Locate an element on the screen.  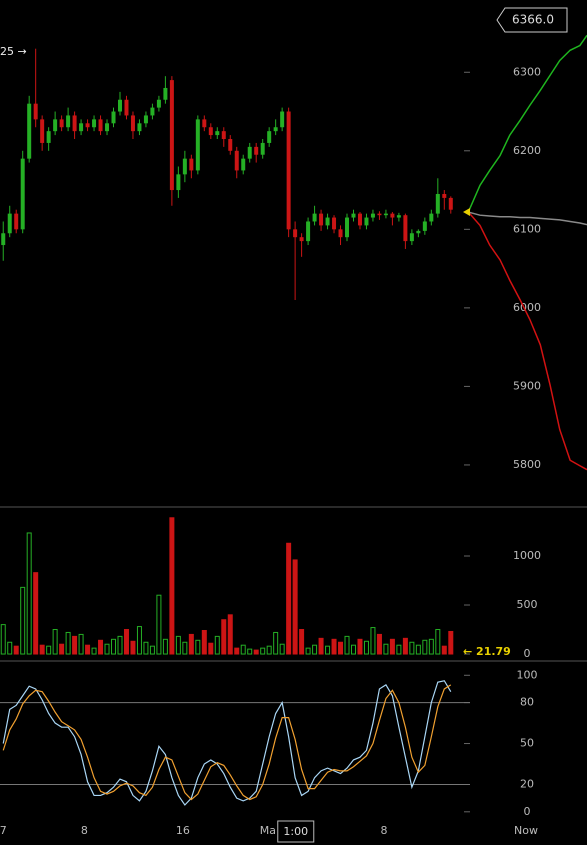
y-tick-label: 6200 is located at coordinates (527, 150).